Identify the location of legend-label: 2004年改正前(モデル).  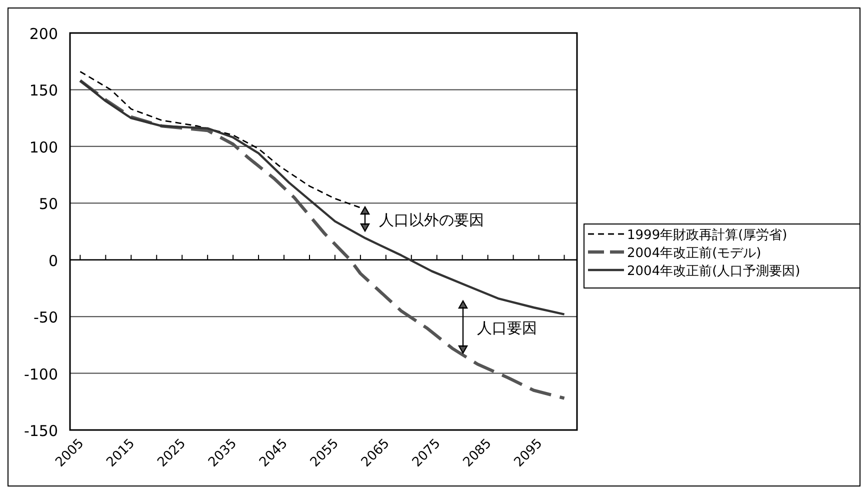
(694, 253).